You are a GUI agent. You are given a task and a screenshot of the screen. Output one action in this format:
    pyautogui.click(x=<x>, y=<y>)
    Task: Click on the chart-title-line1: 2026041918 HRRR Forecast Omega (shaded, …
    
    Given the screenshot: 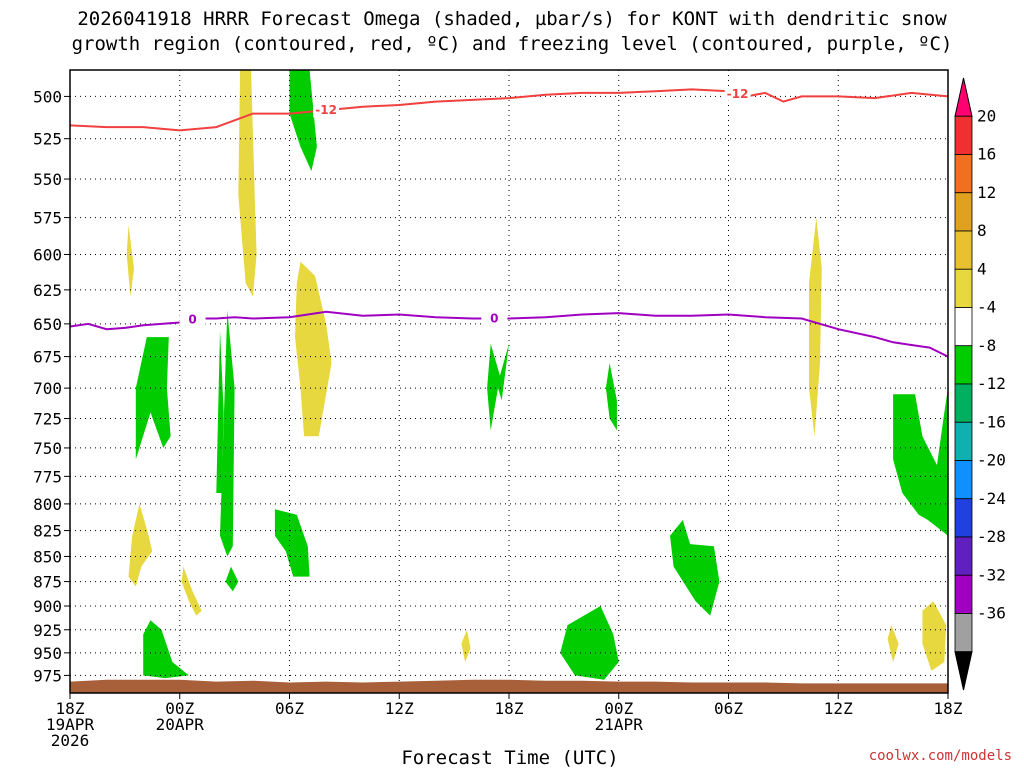 What is the action you would take?
    pyautogui.click(x=512, y=19)
    